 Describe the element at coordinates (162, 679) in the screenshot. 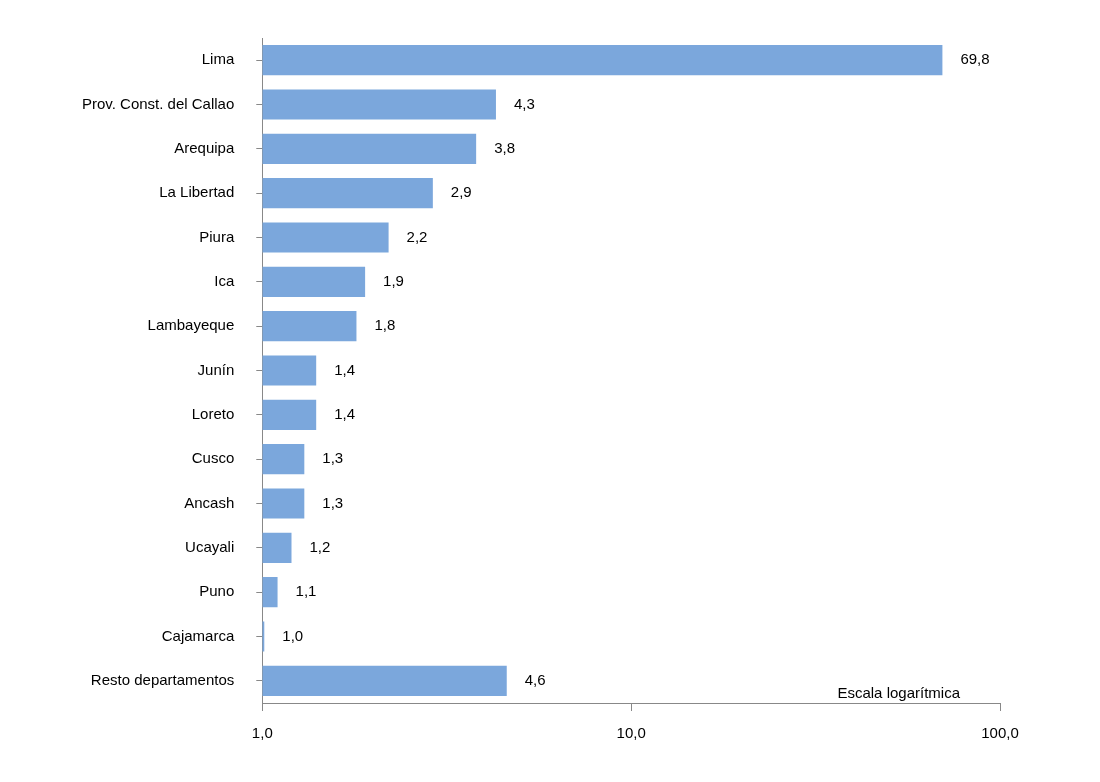

I see `y-tick-label: Resto departamentos` at that location.